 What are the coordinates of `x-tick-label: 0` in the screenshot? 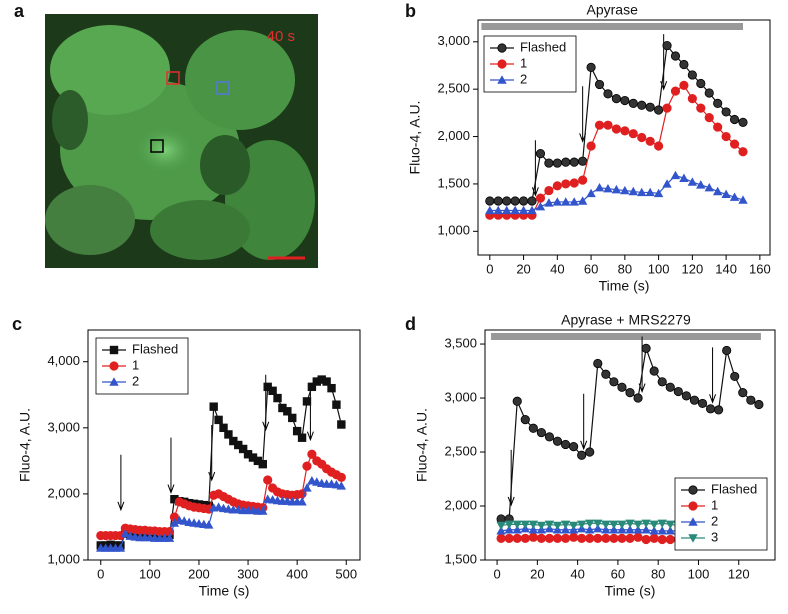 It's located at (100, 573).